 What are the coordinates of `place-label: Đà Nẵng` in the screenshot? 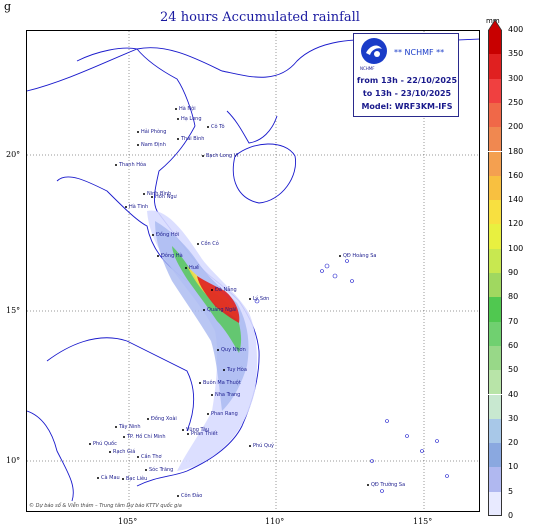 It's located at (224, 290).